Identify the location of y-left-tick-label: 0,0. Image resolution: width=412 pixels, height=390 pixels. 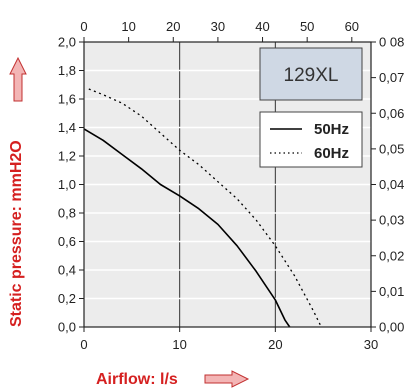
(67, 327).